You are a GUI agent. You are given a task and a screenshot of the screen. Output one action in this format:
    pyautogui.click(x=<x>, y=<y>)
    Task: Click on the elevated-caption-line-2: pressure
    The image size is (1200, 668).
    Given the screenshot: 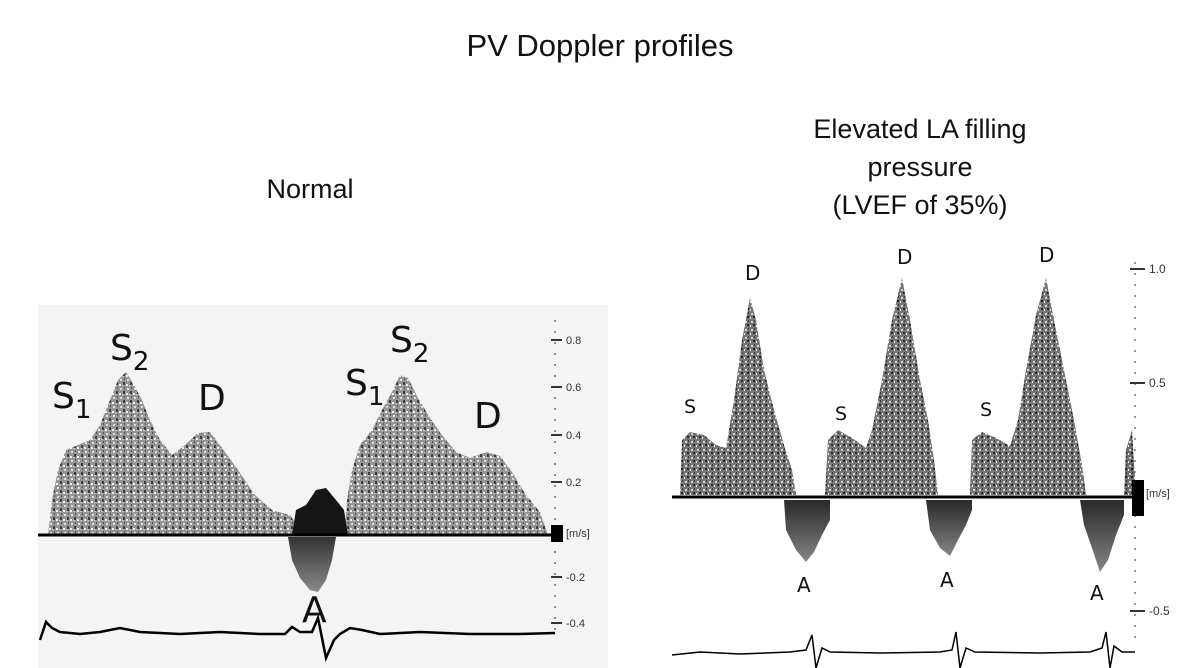 What is the action you would take?
    pyautogui.click(x=920, y=167)
    